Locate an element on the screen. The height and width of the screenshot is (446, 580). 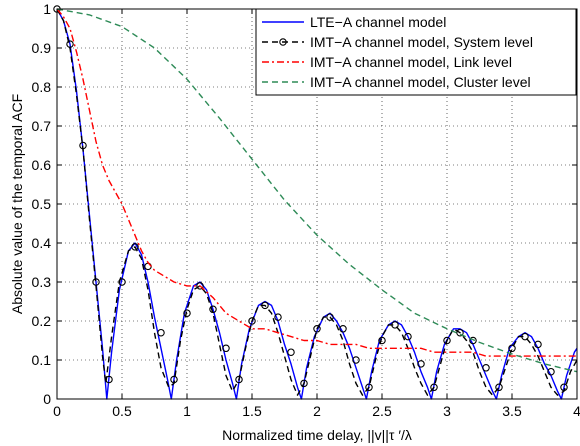
y-tick-label: 0.8 is located at coordinates (42, 87).